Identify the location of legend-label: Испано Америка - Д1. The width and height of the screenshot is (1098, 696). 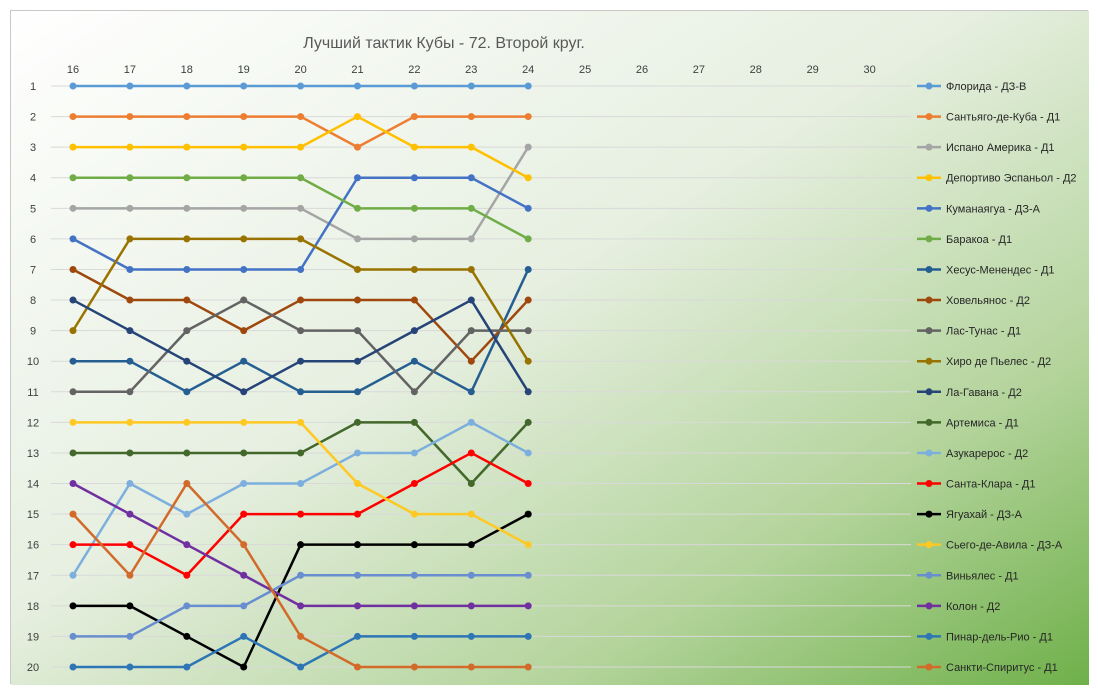
(1000, 148).